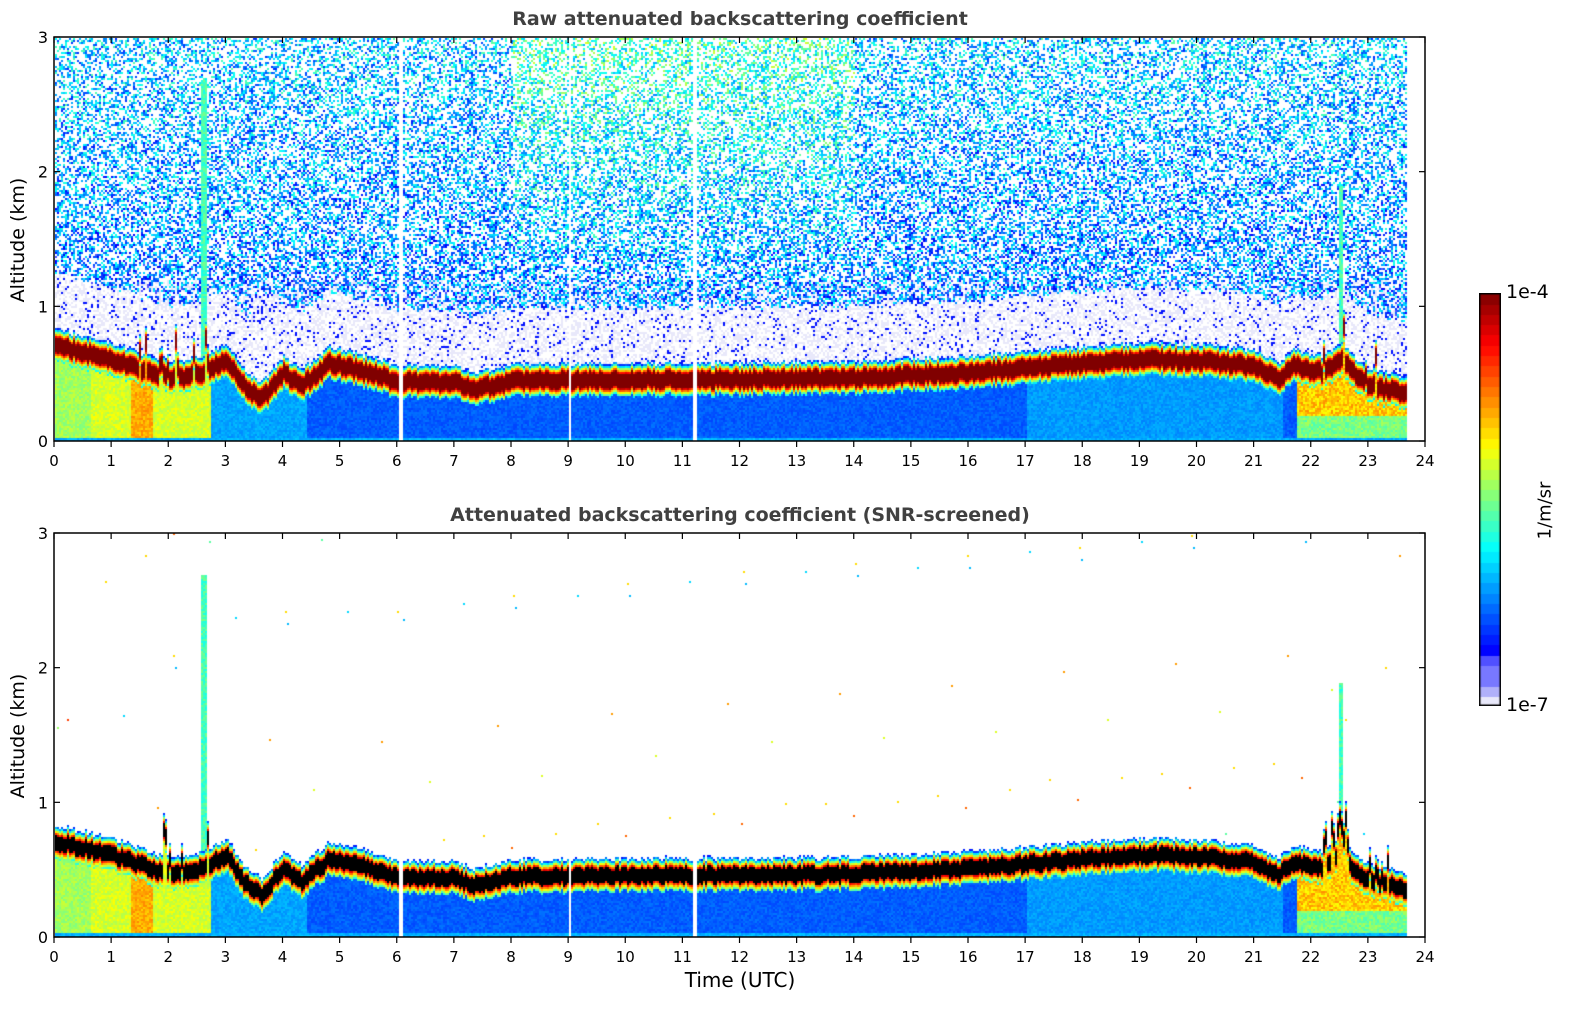 The image size is (1595, 1020). Describe the element at coordinates (1527, 705) in the screenshot. I see `colorbar-min-label: 1e-7` at that location.